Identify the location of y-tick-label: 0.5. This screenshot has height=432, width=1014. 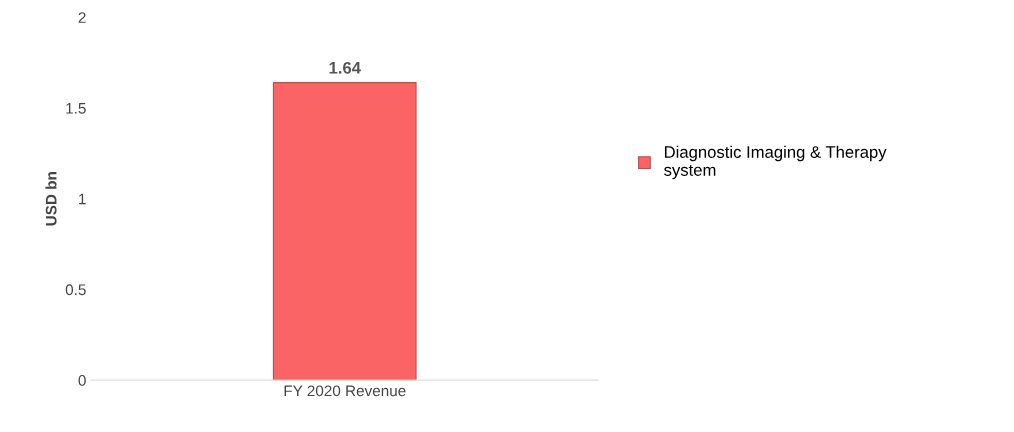
(75, 290).